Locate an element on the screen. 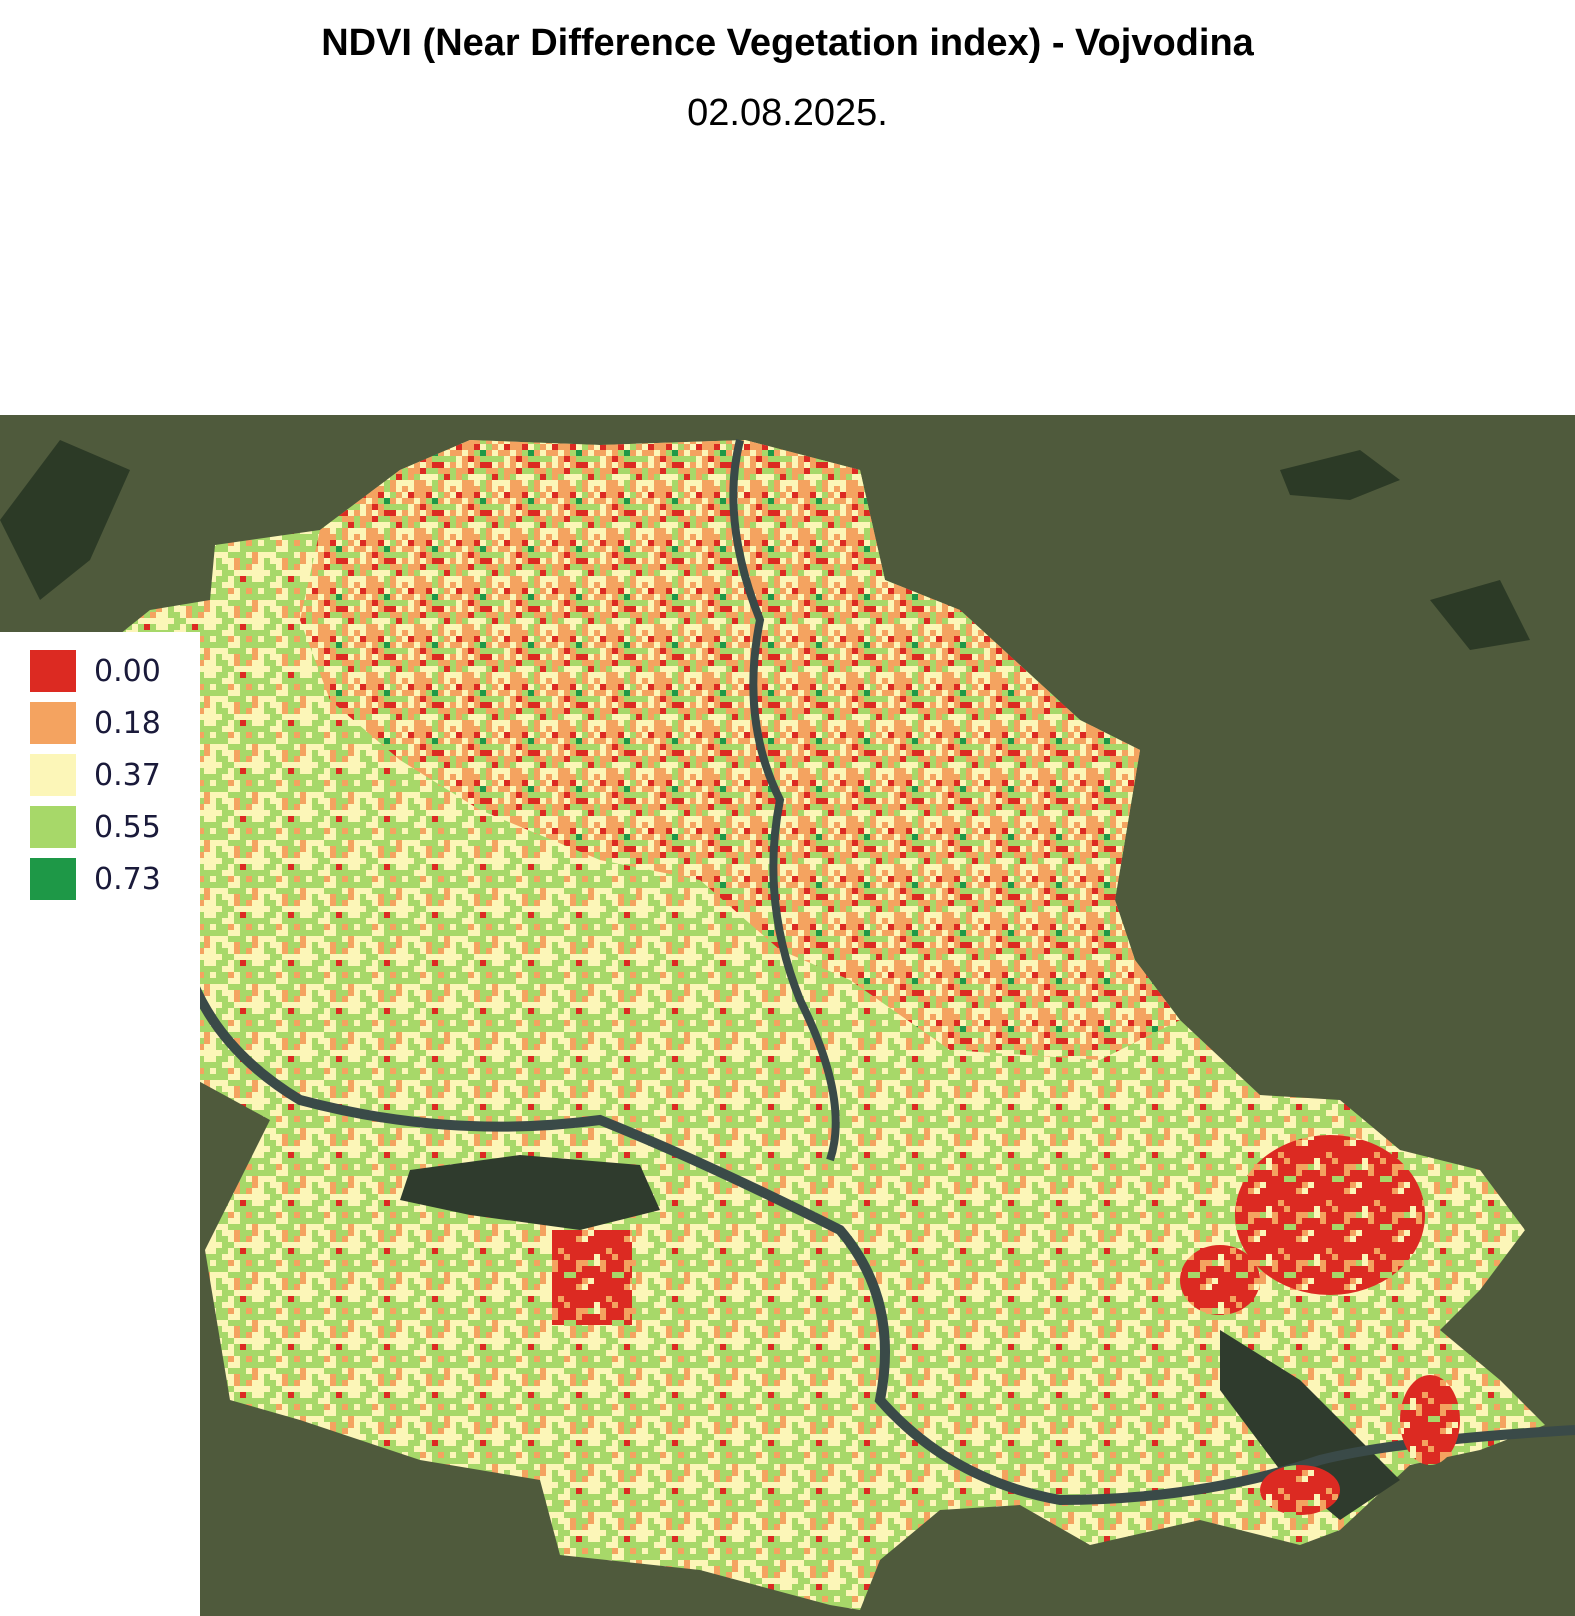  legend-item: 0.37 is located at coordinates (115, 775).